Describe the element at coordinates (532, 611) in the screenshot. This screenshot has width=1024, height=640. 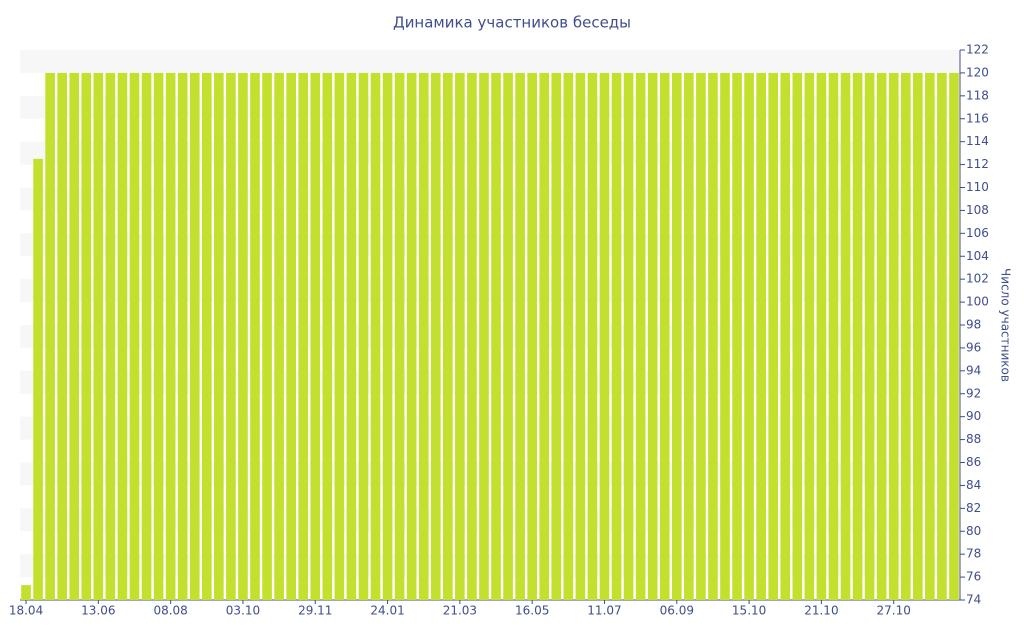
I see `x-tick-label: 16.05` at that location.